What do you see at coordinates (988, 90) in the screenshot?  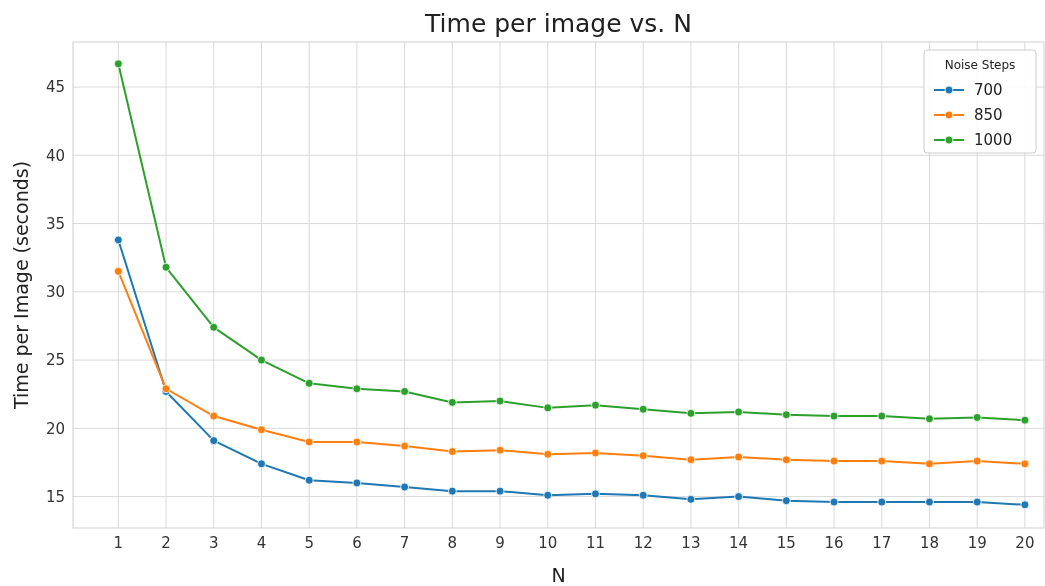 I see `legend-label: 700` at bounding box center [988, 90].